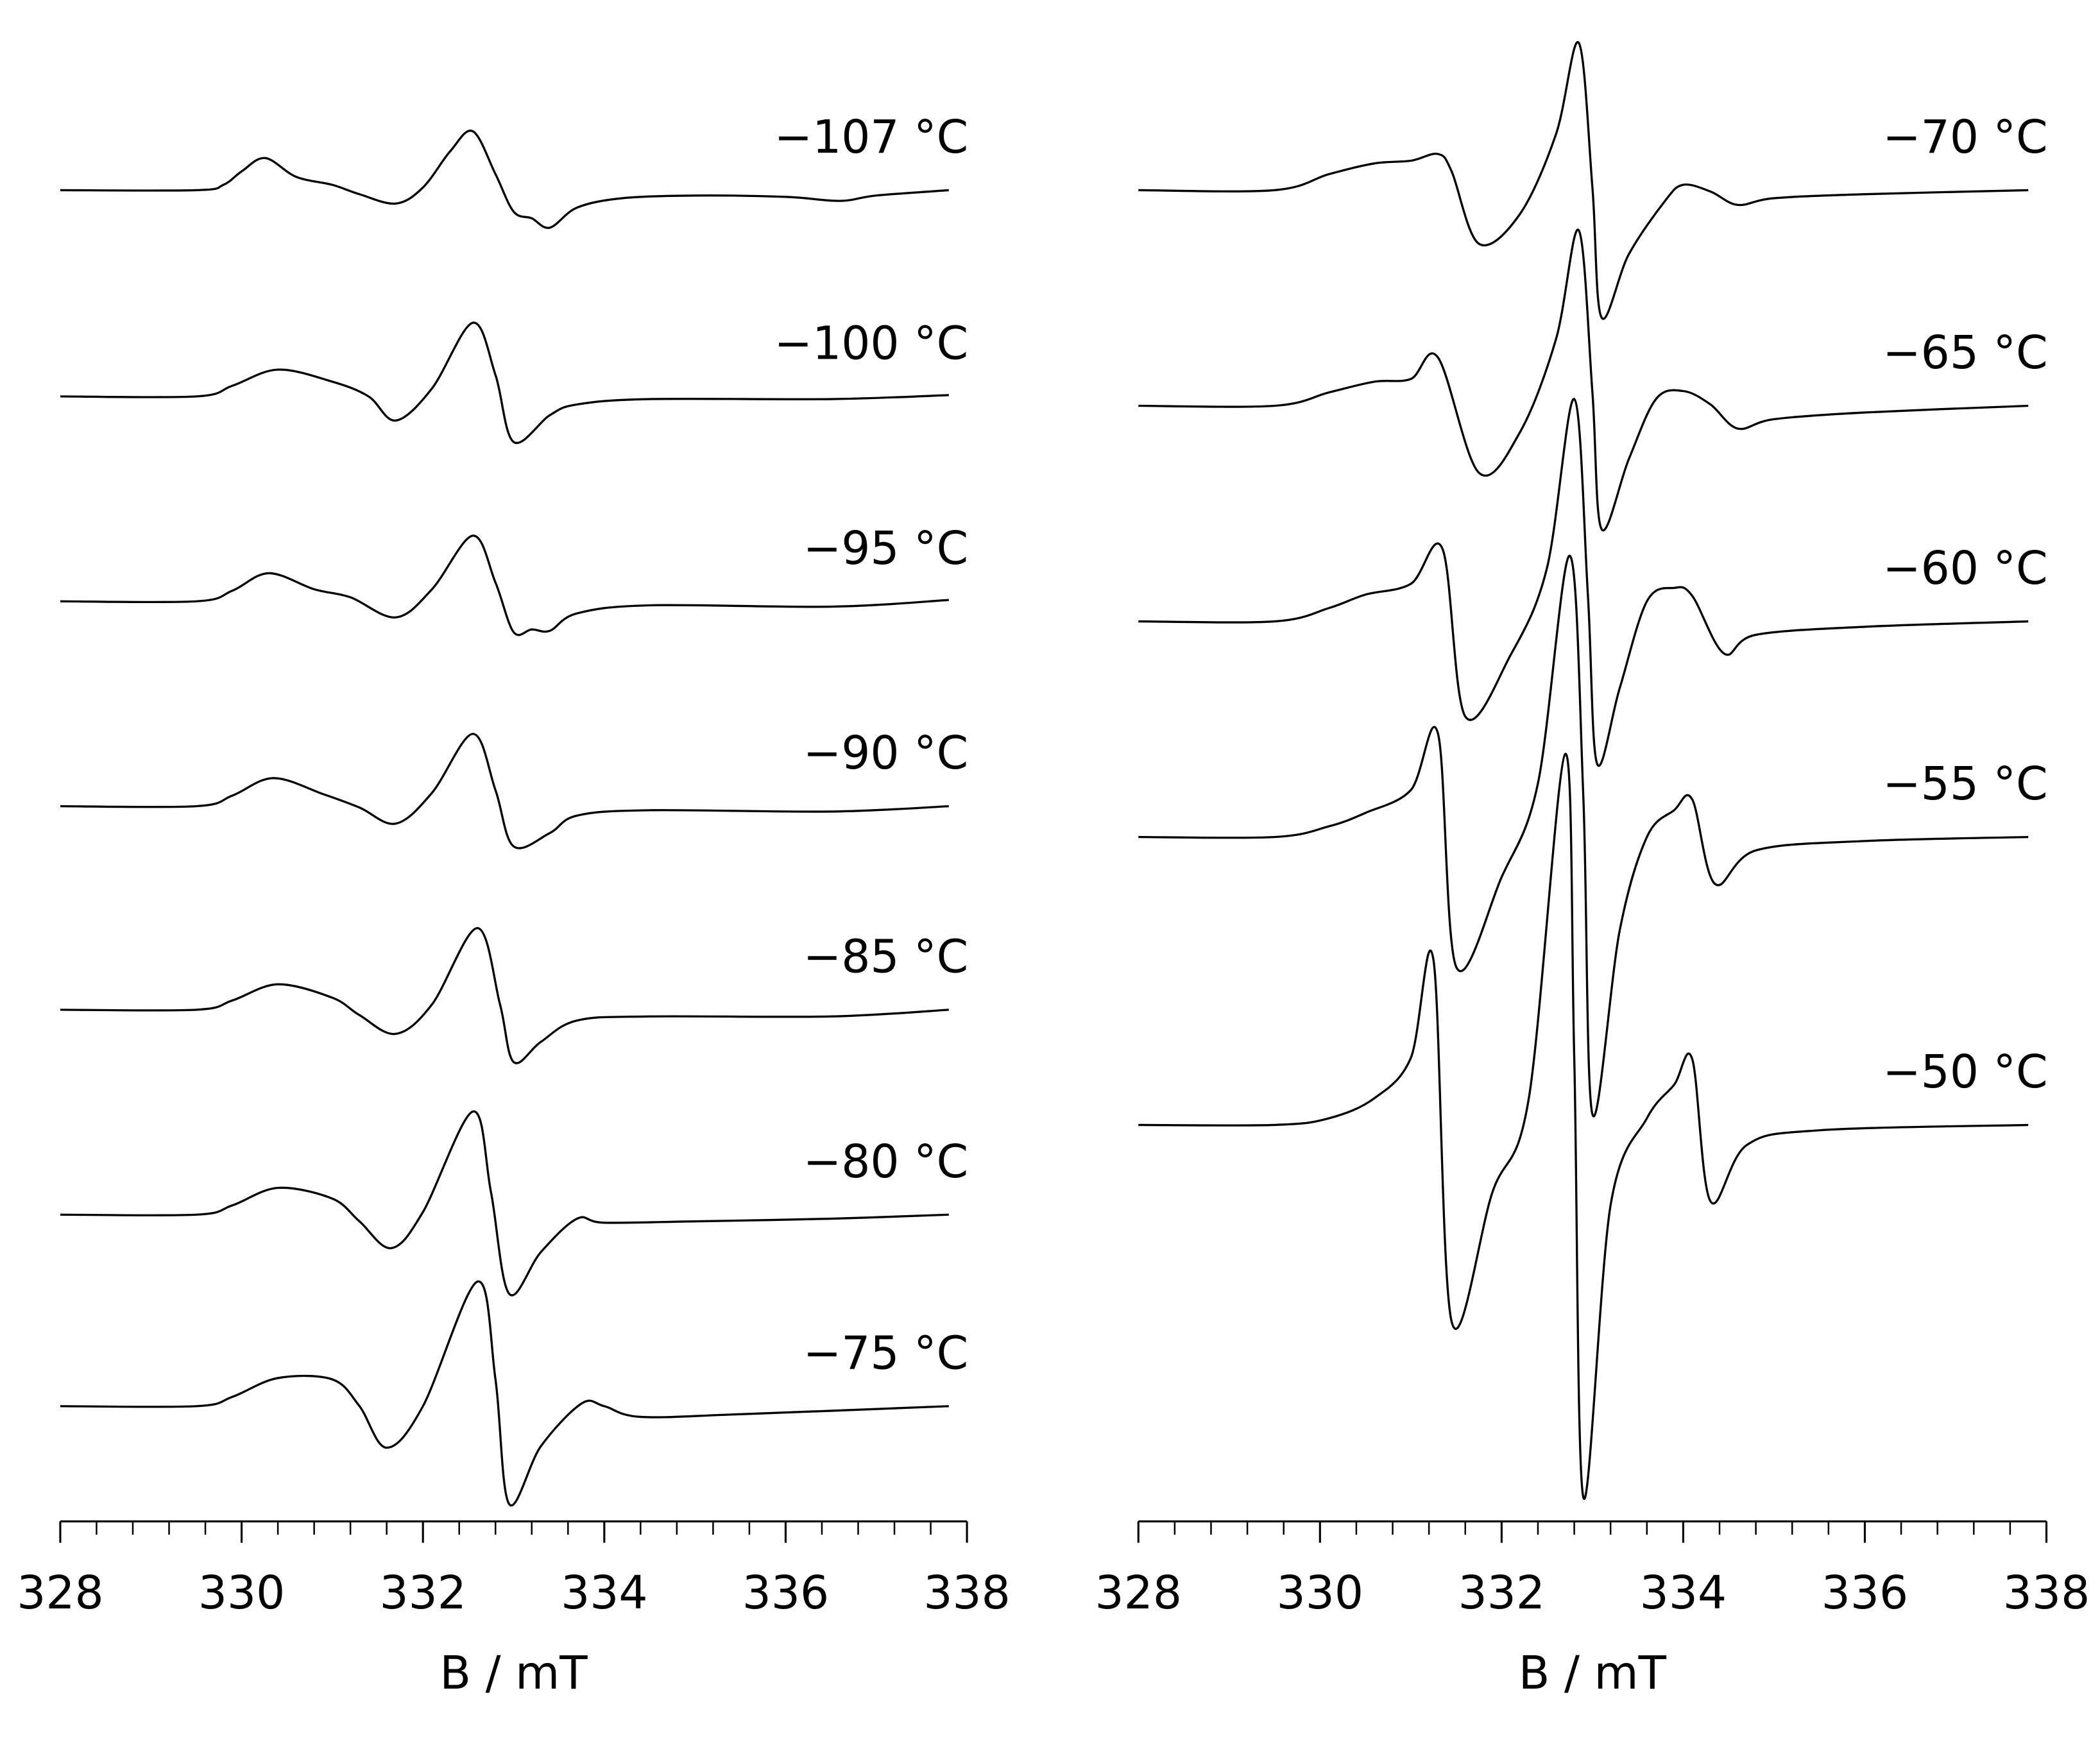 Image resolution: width=2100 pixels, height=1747 pixels. I want to click on trace-label: −90 °C, so click(885, 753).